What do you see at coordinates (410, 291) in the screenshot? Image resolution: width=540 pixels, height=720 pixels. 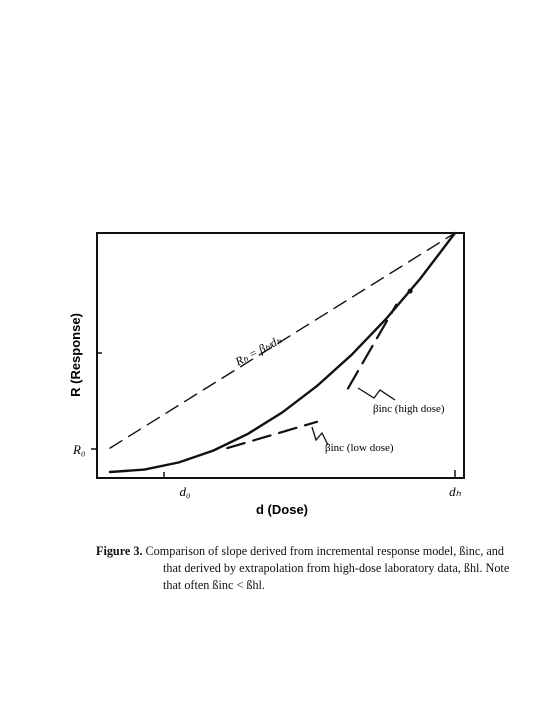 I see `high-dose-point` at bounding box center [410, 291].